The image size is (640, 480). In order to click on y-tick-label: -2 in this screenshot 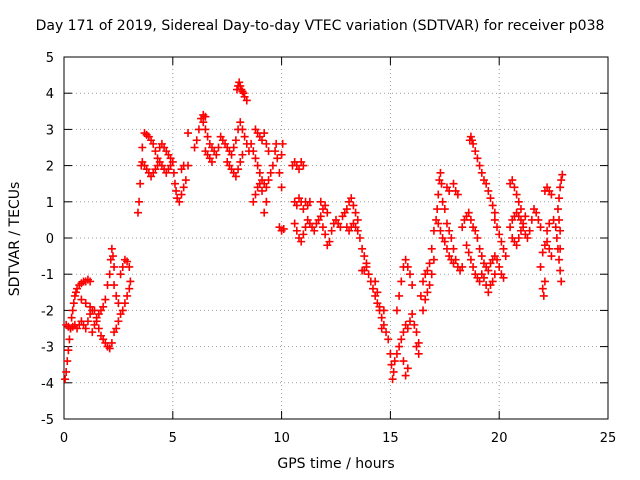, I will do `click(47, 311)`.